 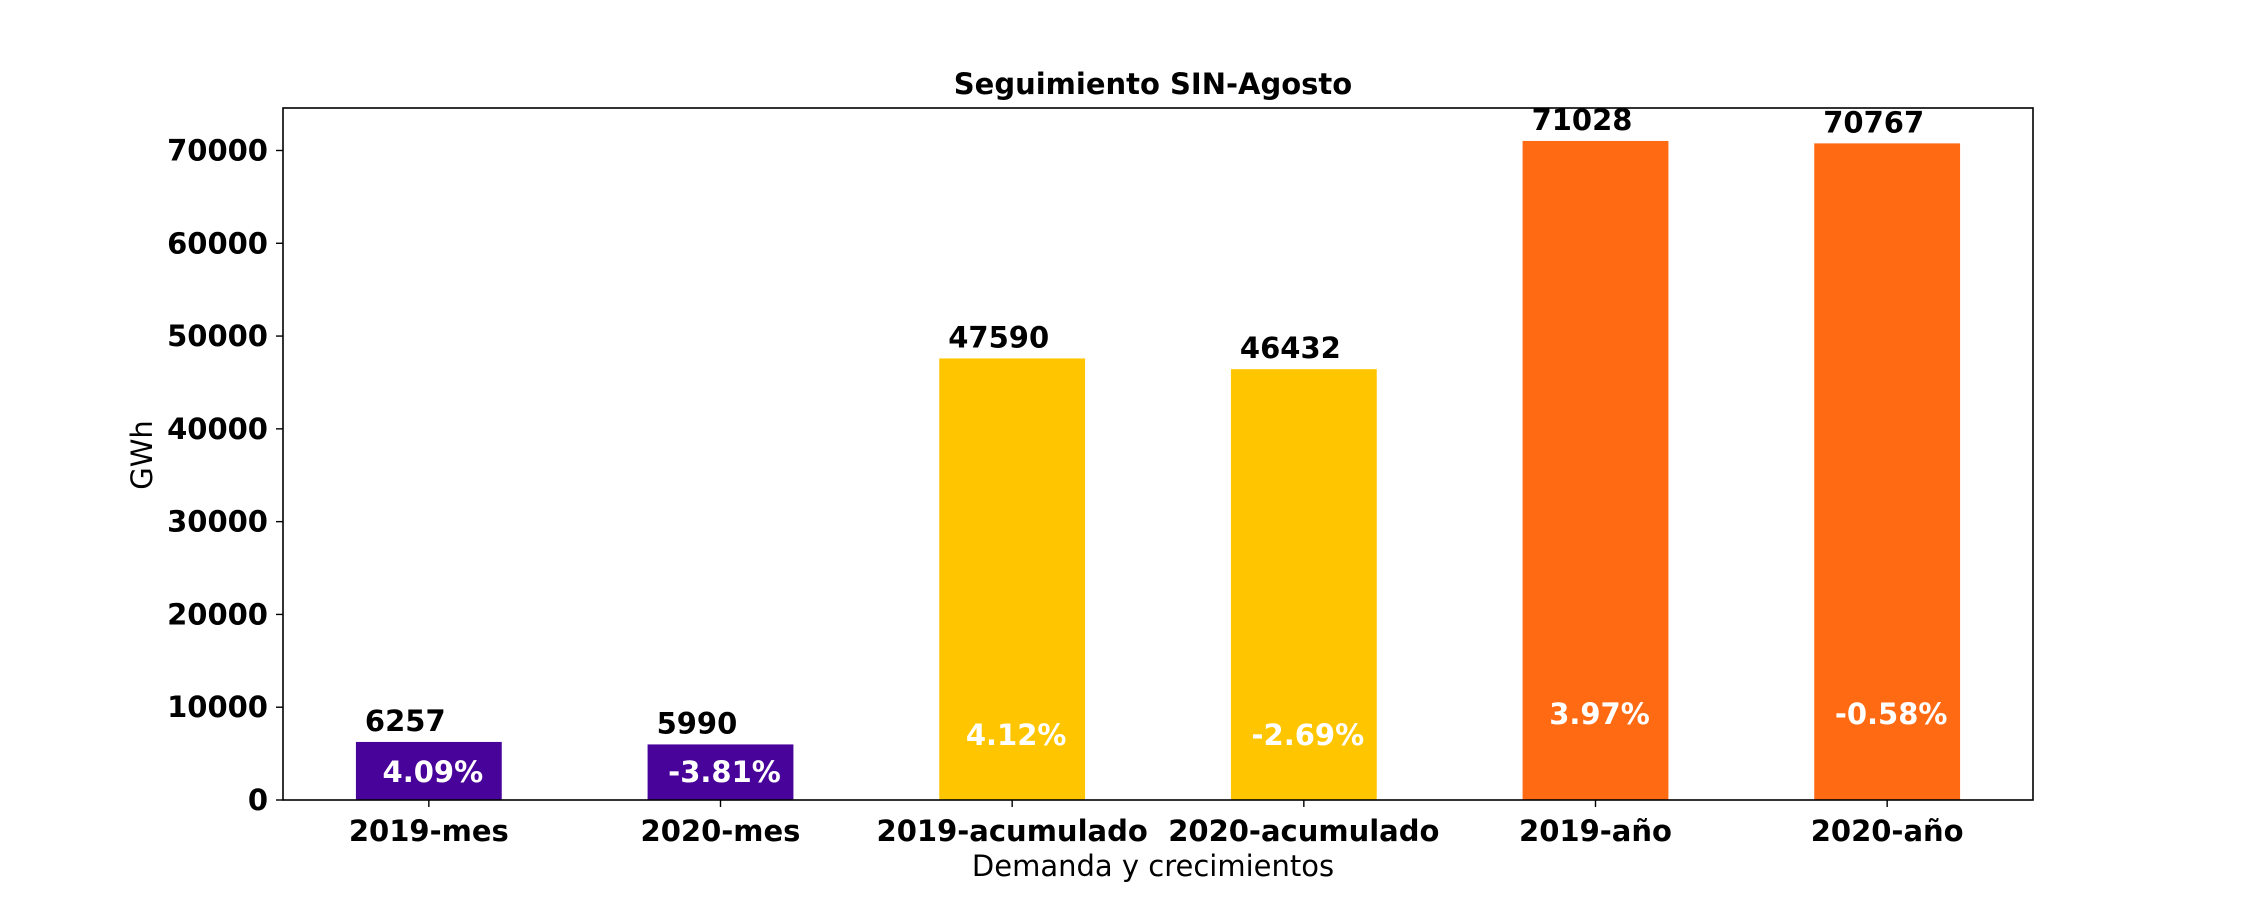 I want to click on x-tick-label: 2019-año, so click(x=1595, y=831).